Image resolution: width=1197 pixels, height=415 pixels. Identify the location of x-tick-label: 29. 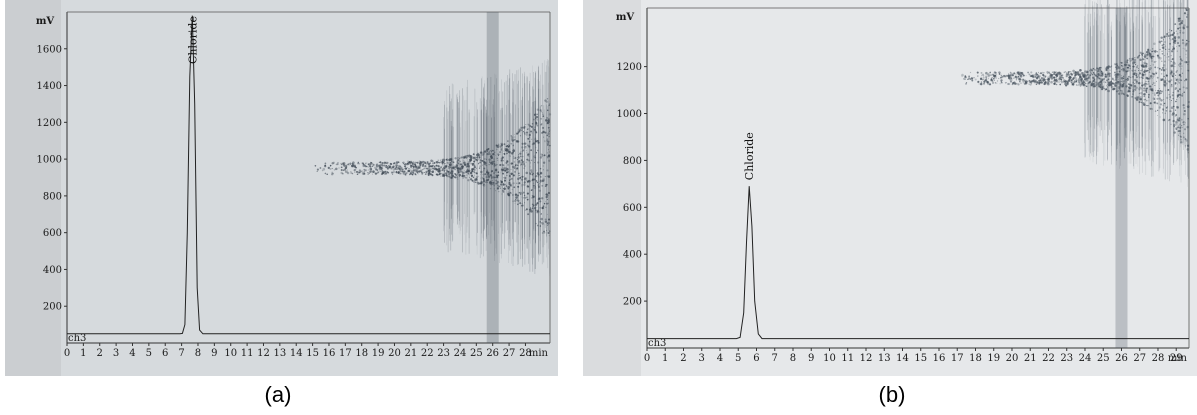
(1176, 358).